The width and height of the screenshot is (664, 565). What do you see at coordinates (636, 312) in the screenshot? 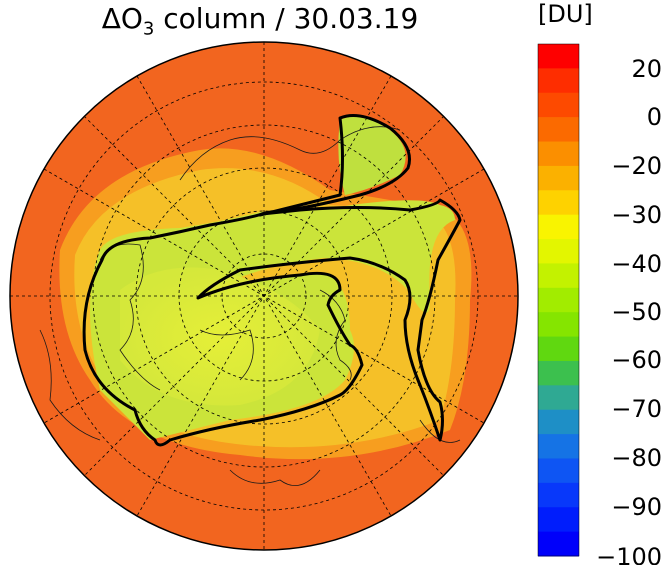
I see `colorbar-tick-label: −50` at bounding box center [636, 312].